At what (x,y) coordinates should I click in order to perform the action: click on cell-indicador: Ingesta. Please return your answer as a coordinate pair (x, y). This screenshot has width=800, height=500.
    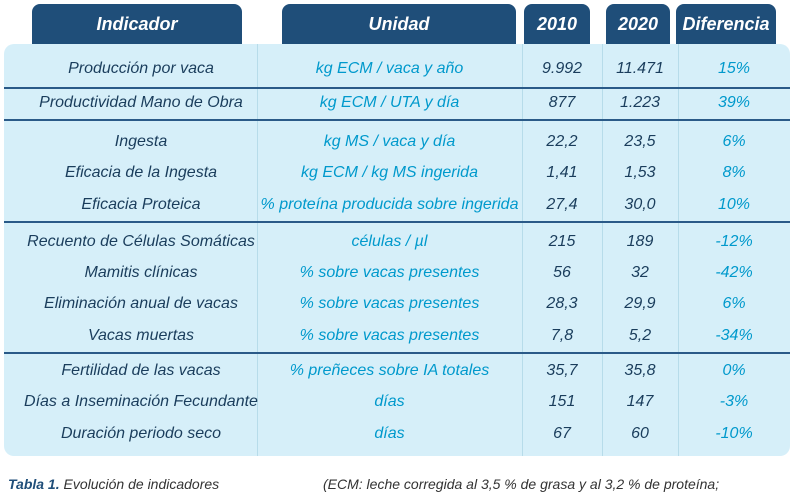
    Looking at the image, I should click on (141, 141).